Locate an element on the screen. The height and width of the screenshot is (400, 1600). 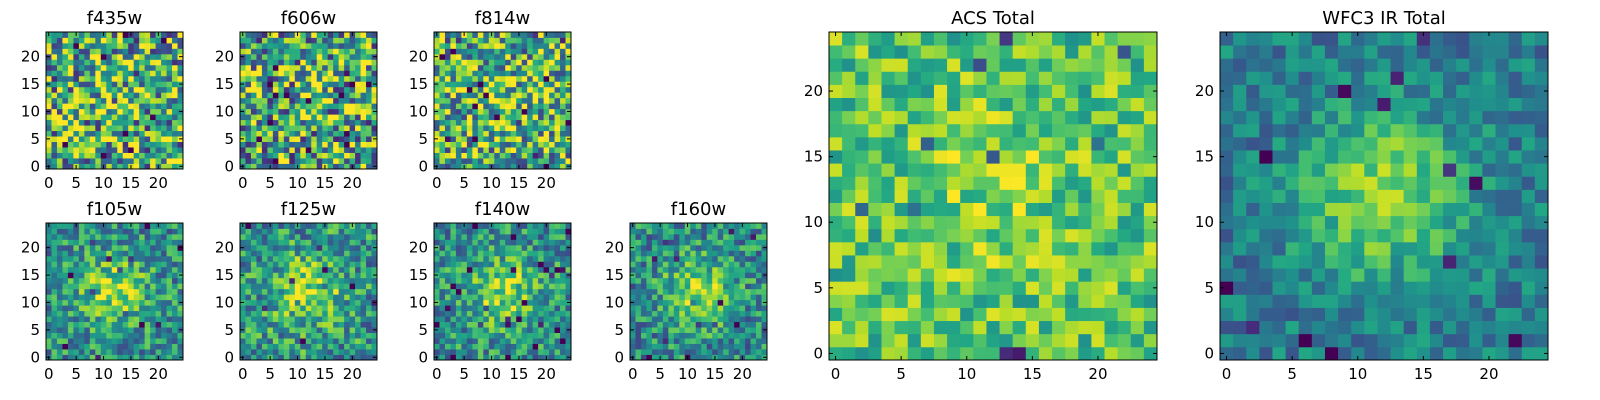
panel-title: f125w is located at coordinates (308, 209).